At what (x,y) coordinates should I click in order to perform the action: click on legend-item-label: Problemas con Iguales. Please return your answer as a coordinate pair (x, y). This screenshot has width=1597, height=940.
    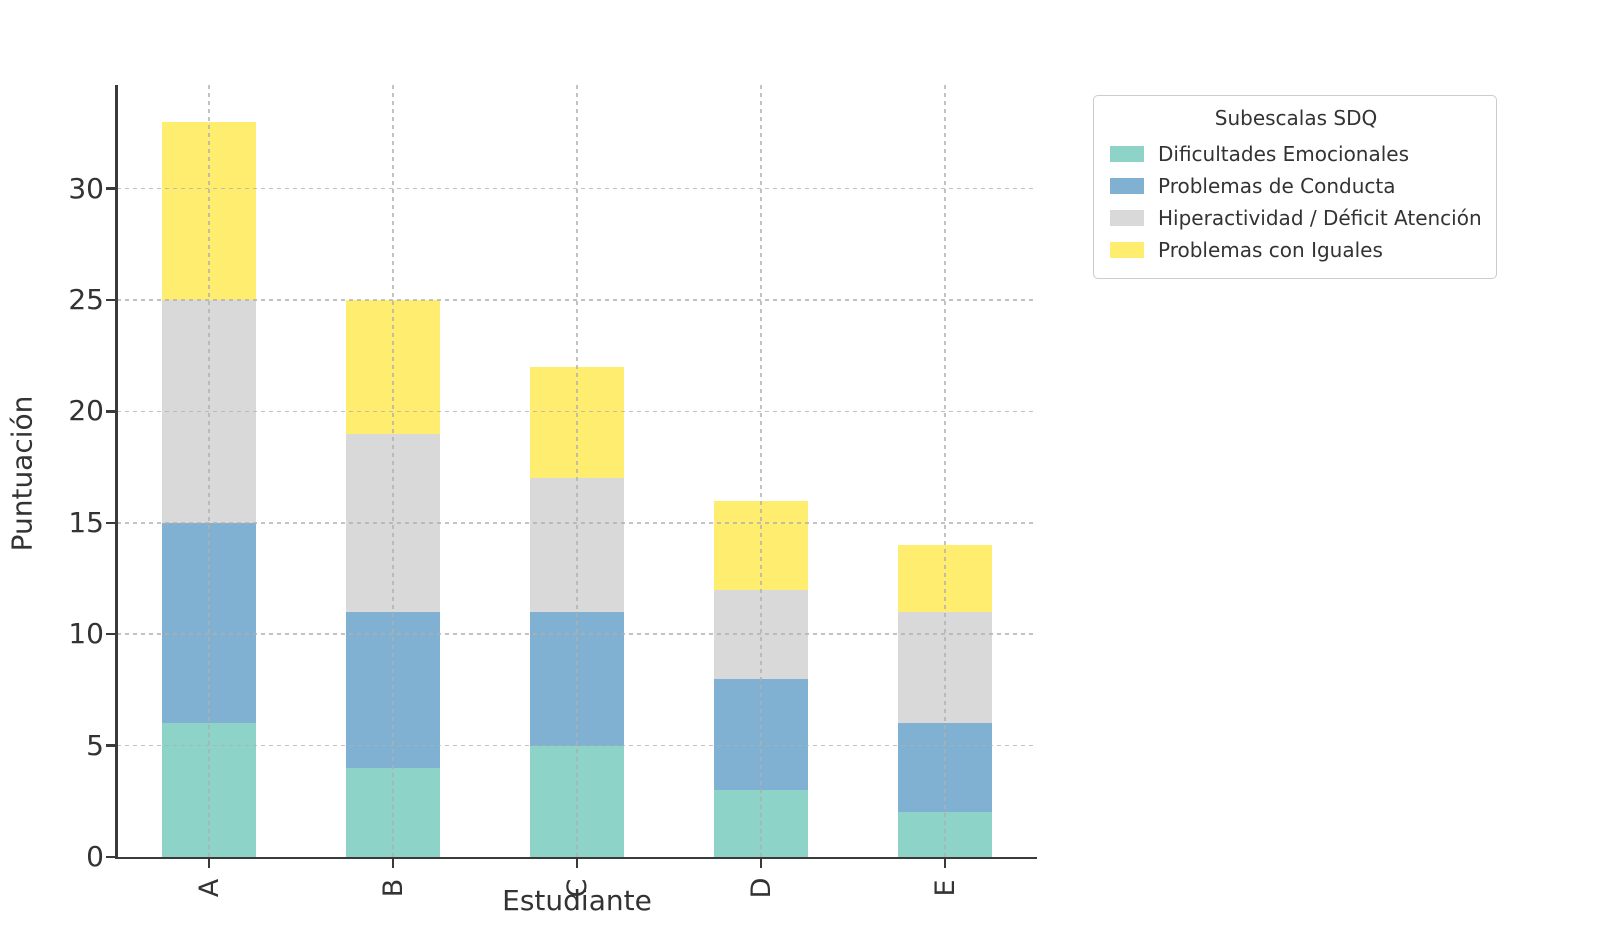
    Looking at the image, I should click on (1270, 250).